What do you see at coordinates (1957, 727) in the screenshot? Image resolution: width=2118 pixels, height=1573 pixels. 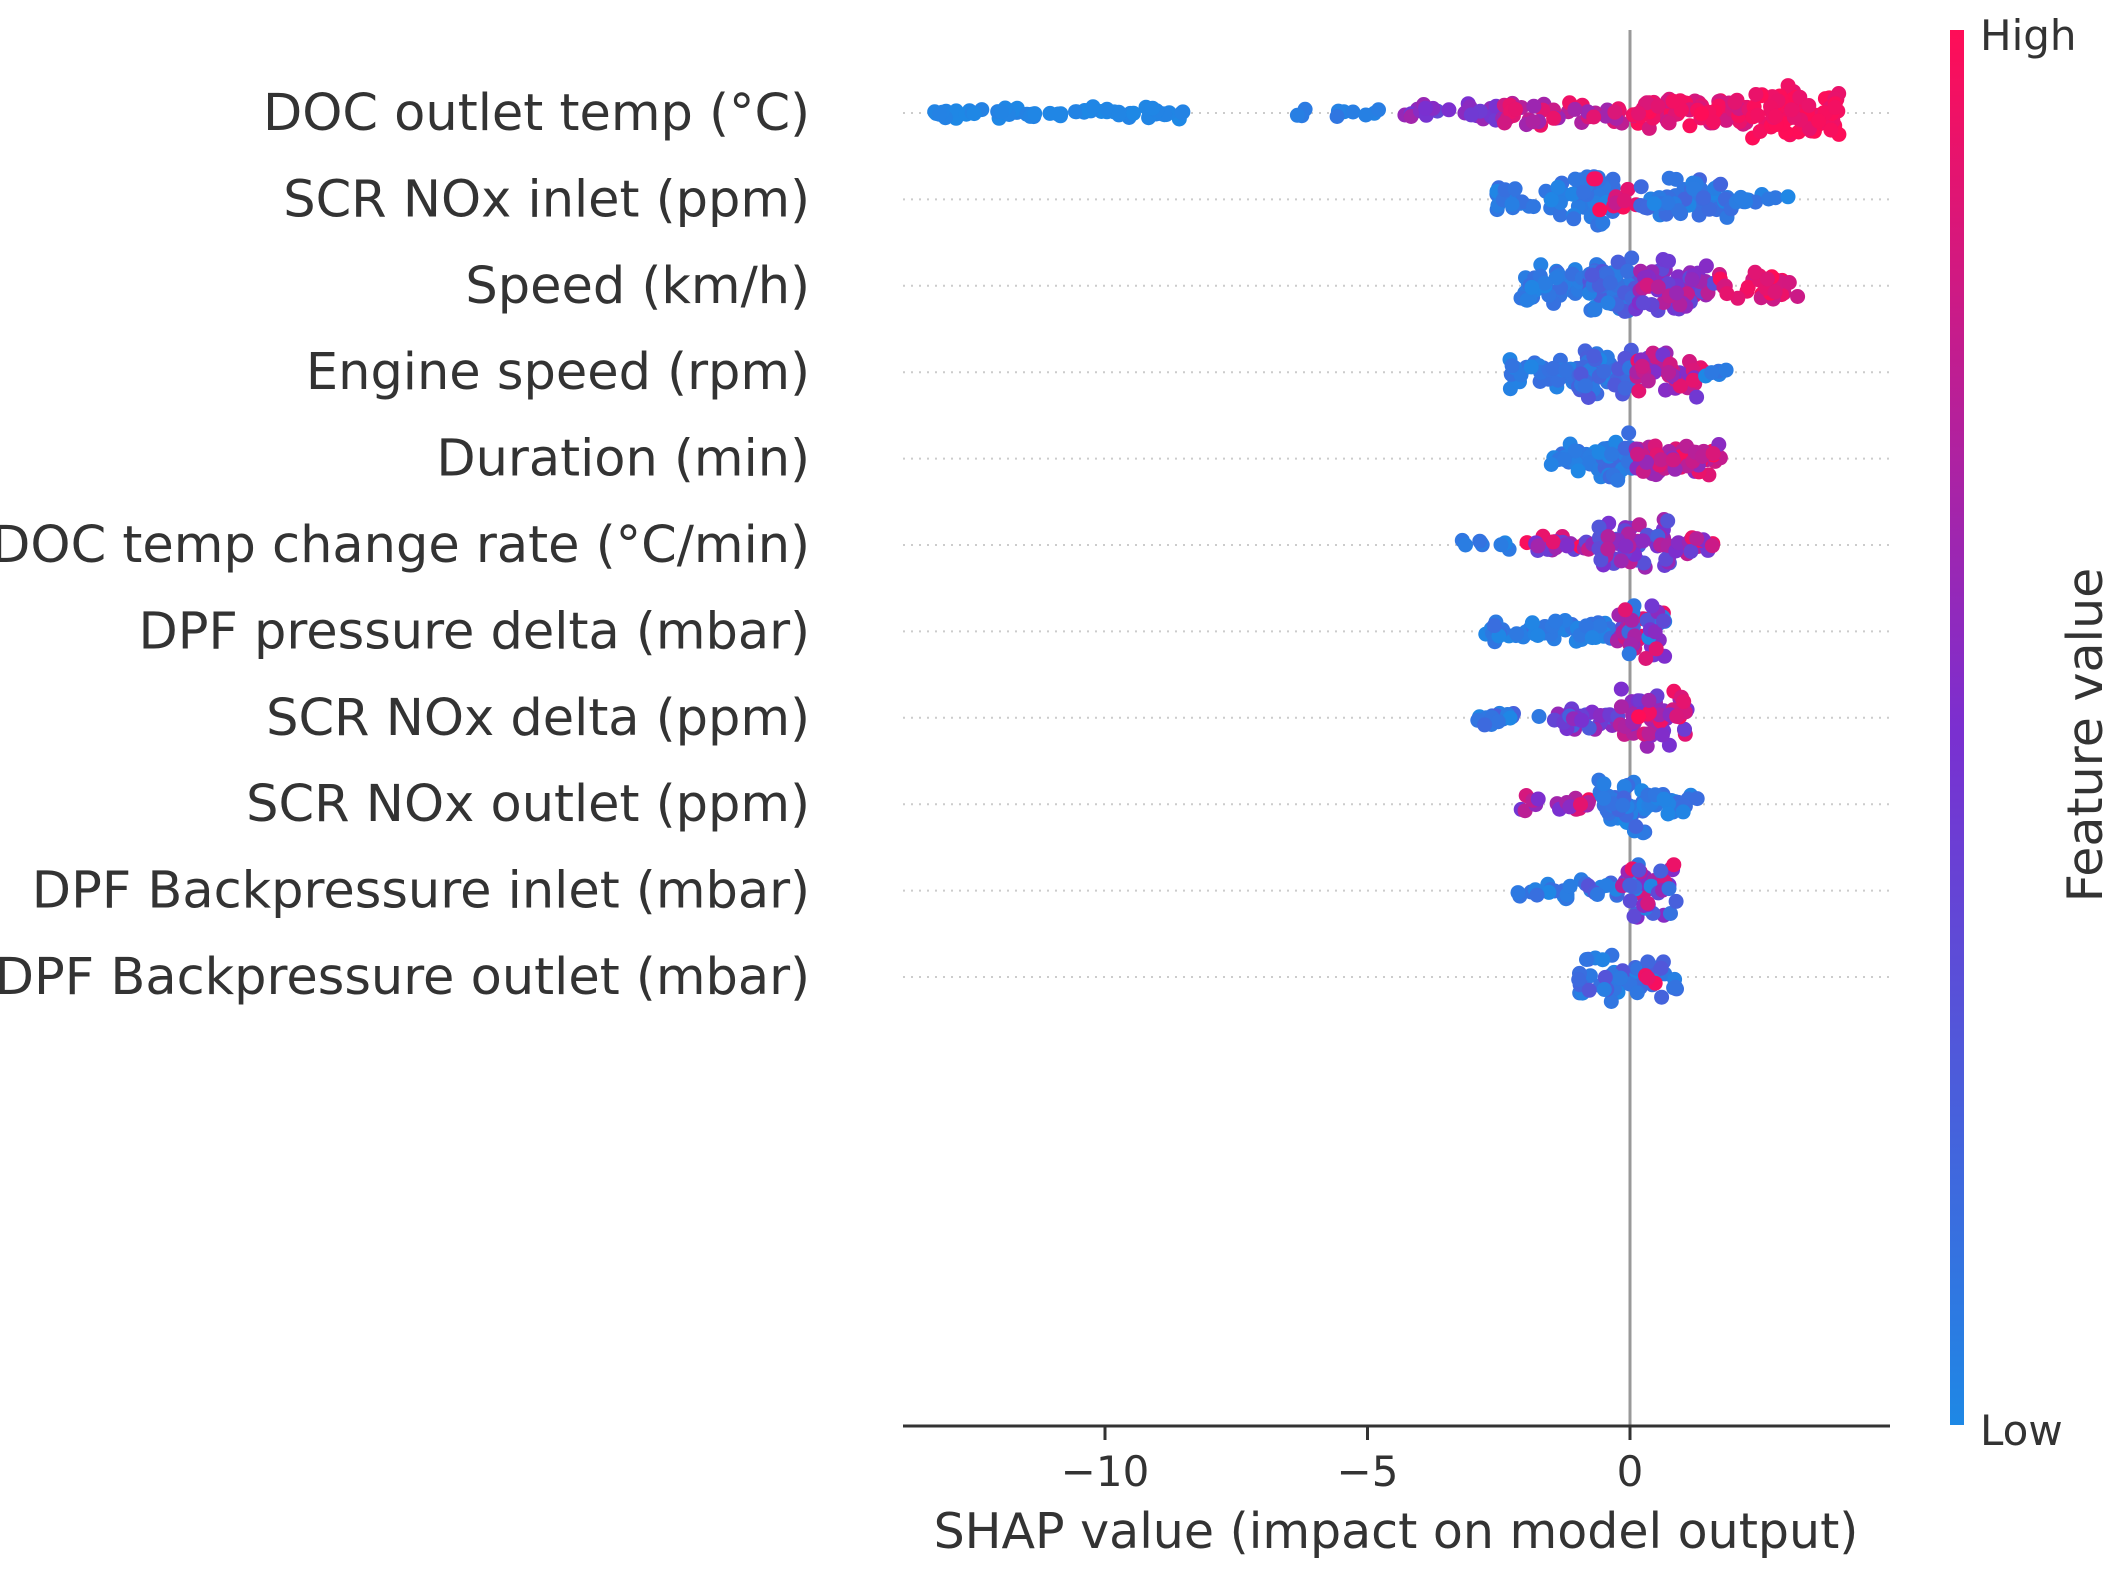 I see `colorbar` at bounding box center [1957, 727].